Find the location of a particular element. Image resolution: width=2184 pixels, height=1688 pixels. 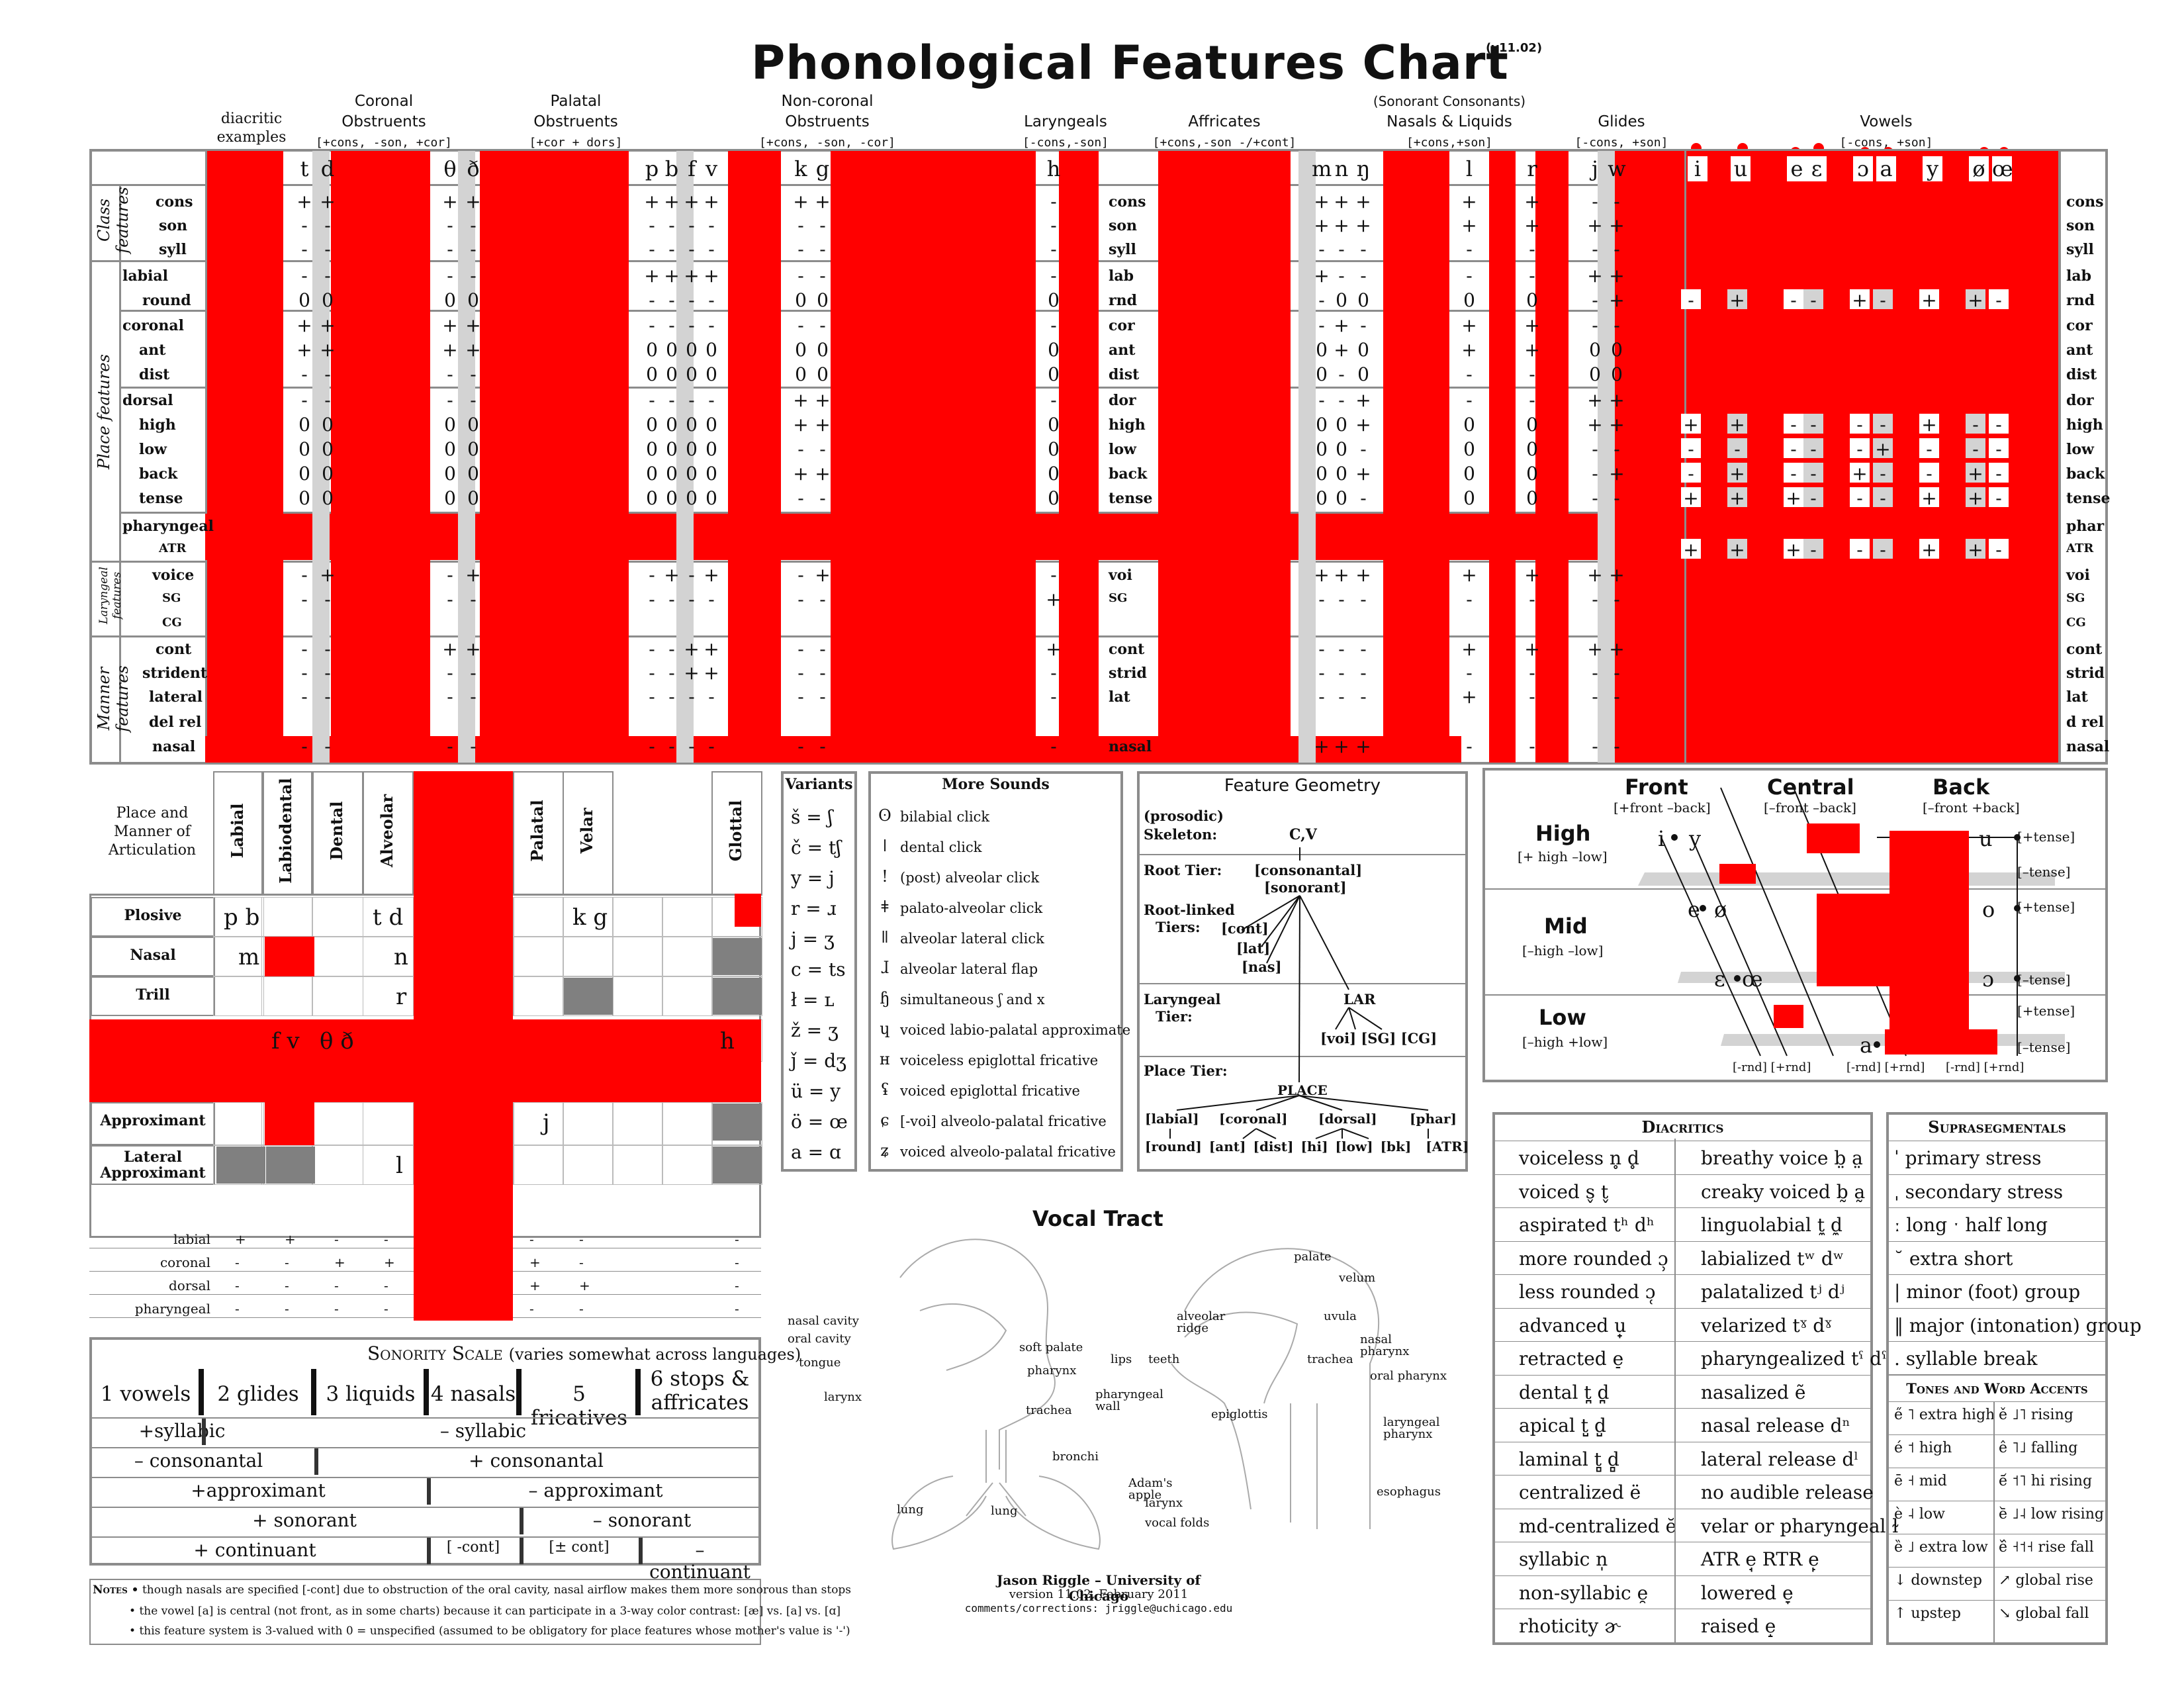

tones-title: Tones and Word Accents is located at coordinates (1997, 1388).